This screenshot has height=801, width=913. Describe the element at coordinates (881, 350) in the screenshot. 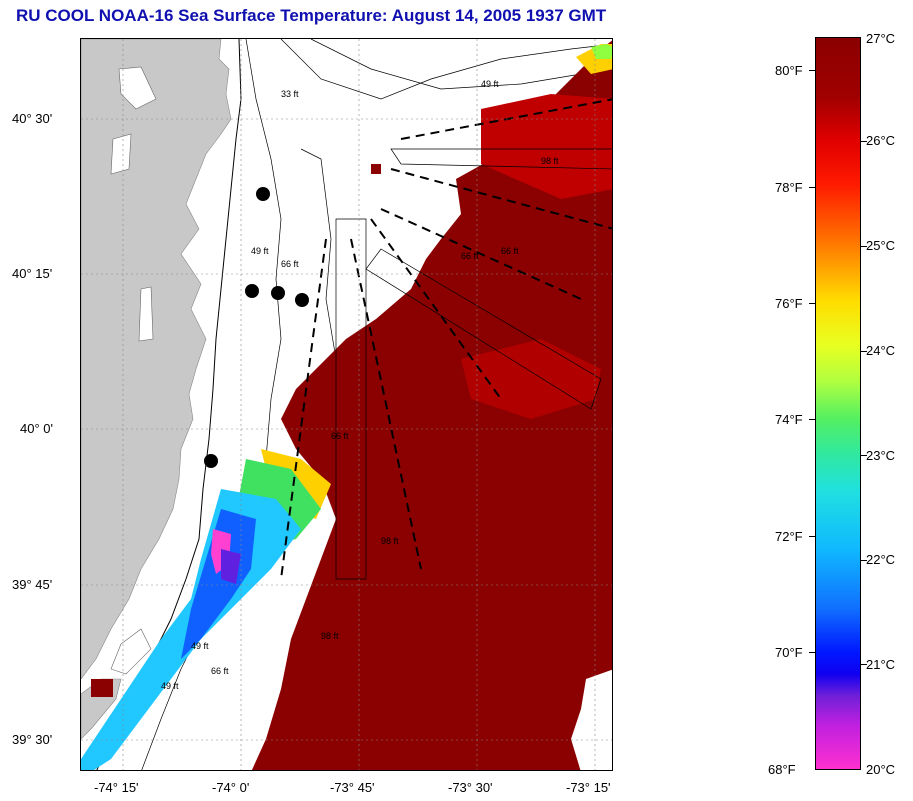

I see `colorbar-celsius-label: 24°C` at that location.